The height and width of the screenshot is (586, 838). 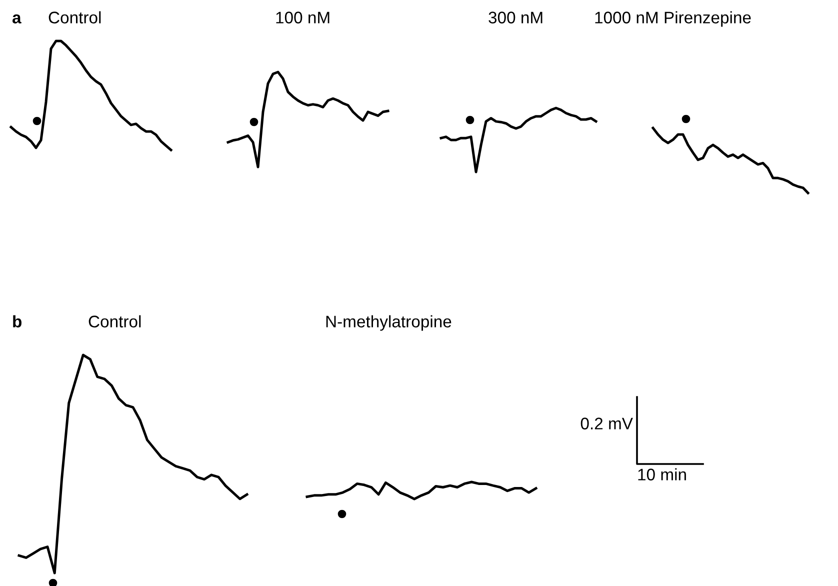 I want to click on text: b, so click(x=17, y=321).